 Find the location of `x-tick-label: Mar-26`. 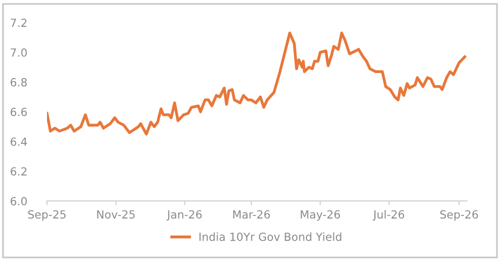

x-tick-label: Mar-26 is located at coordinates (251, 214).